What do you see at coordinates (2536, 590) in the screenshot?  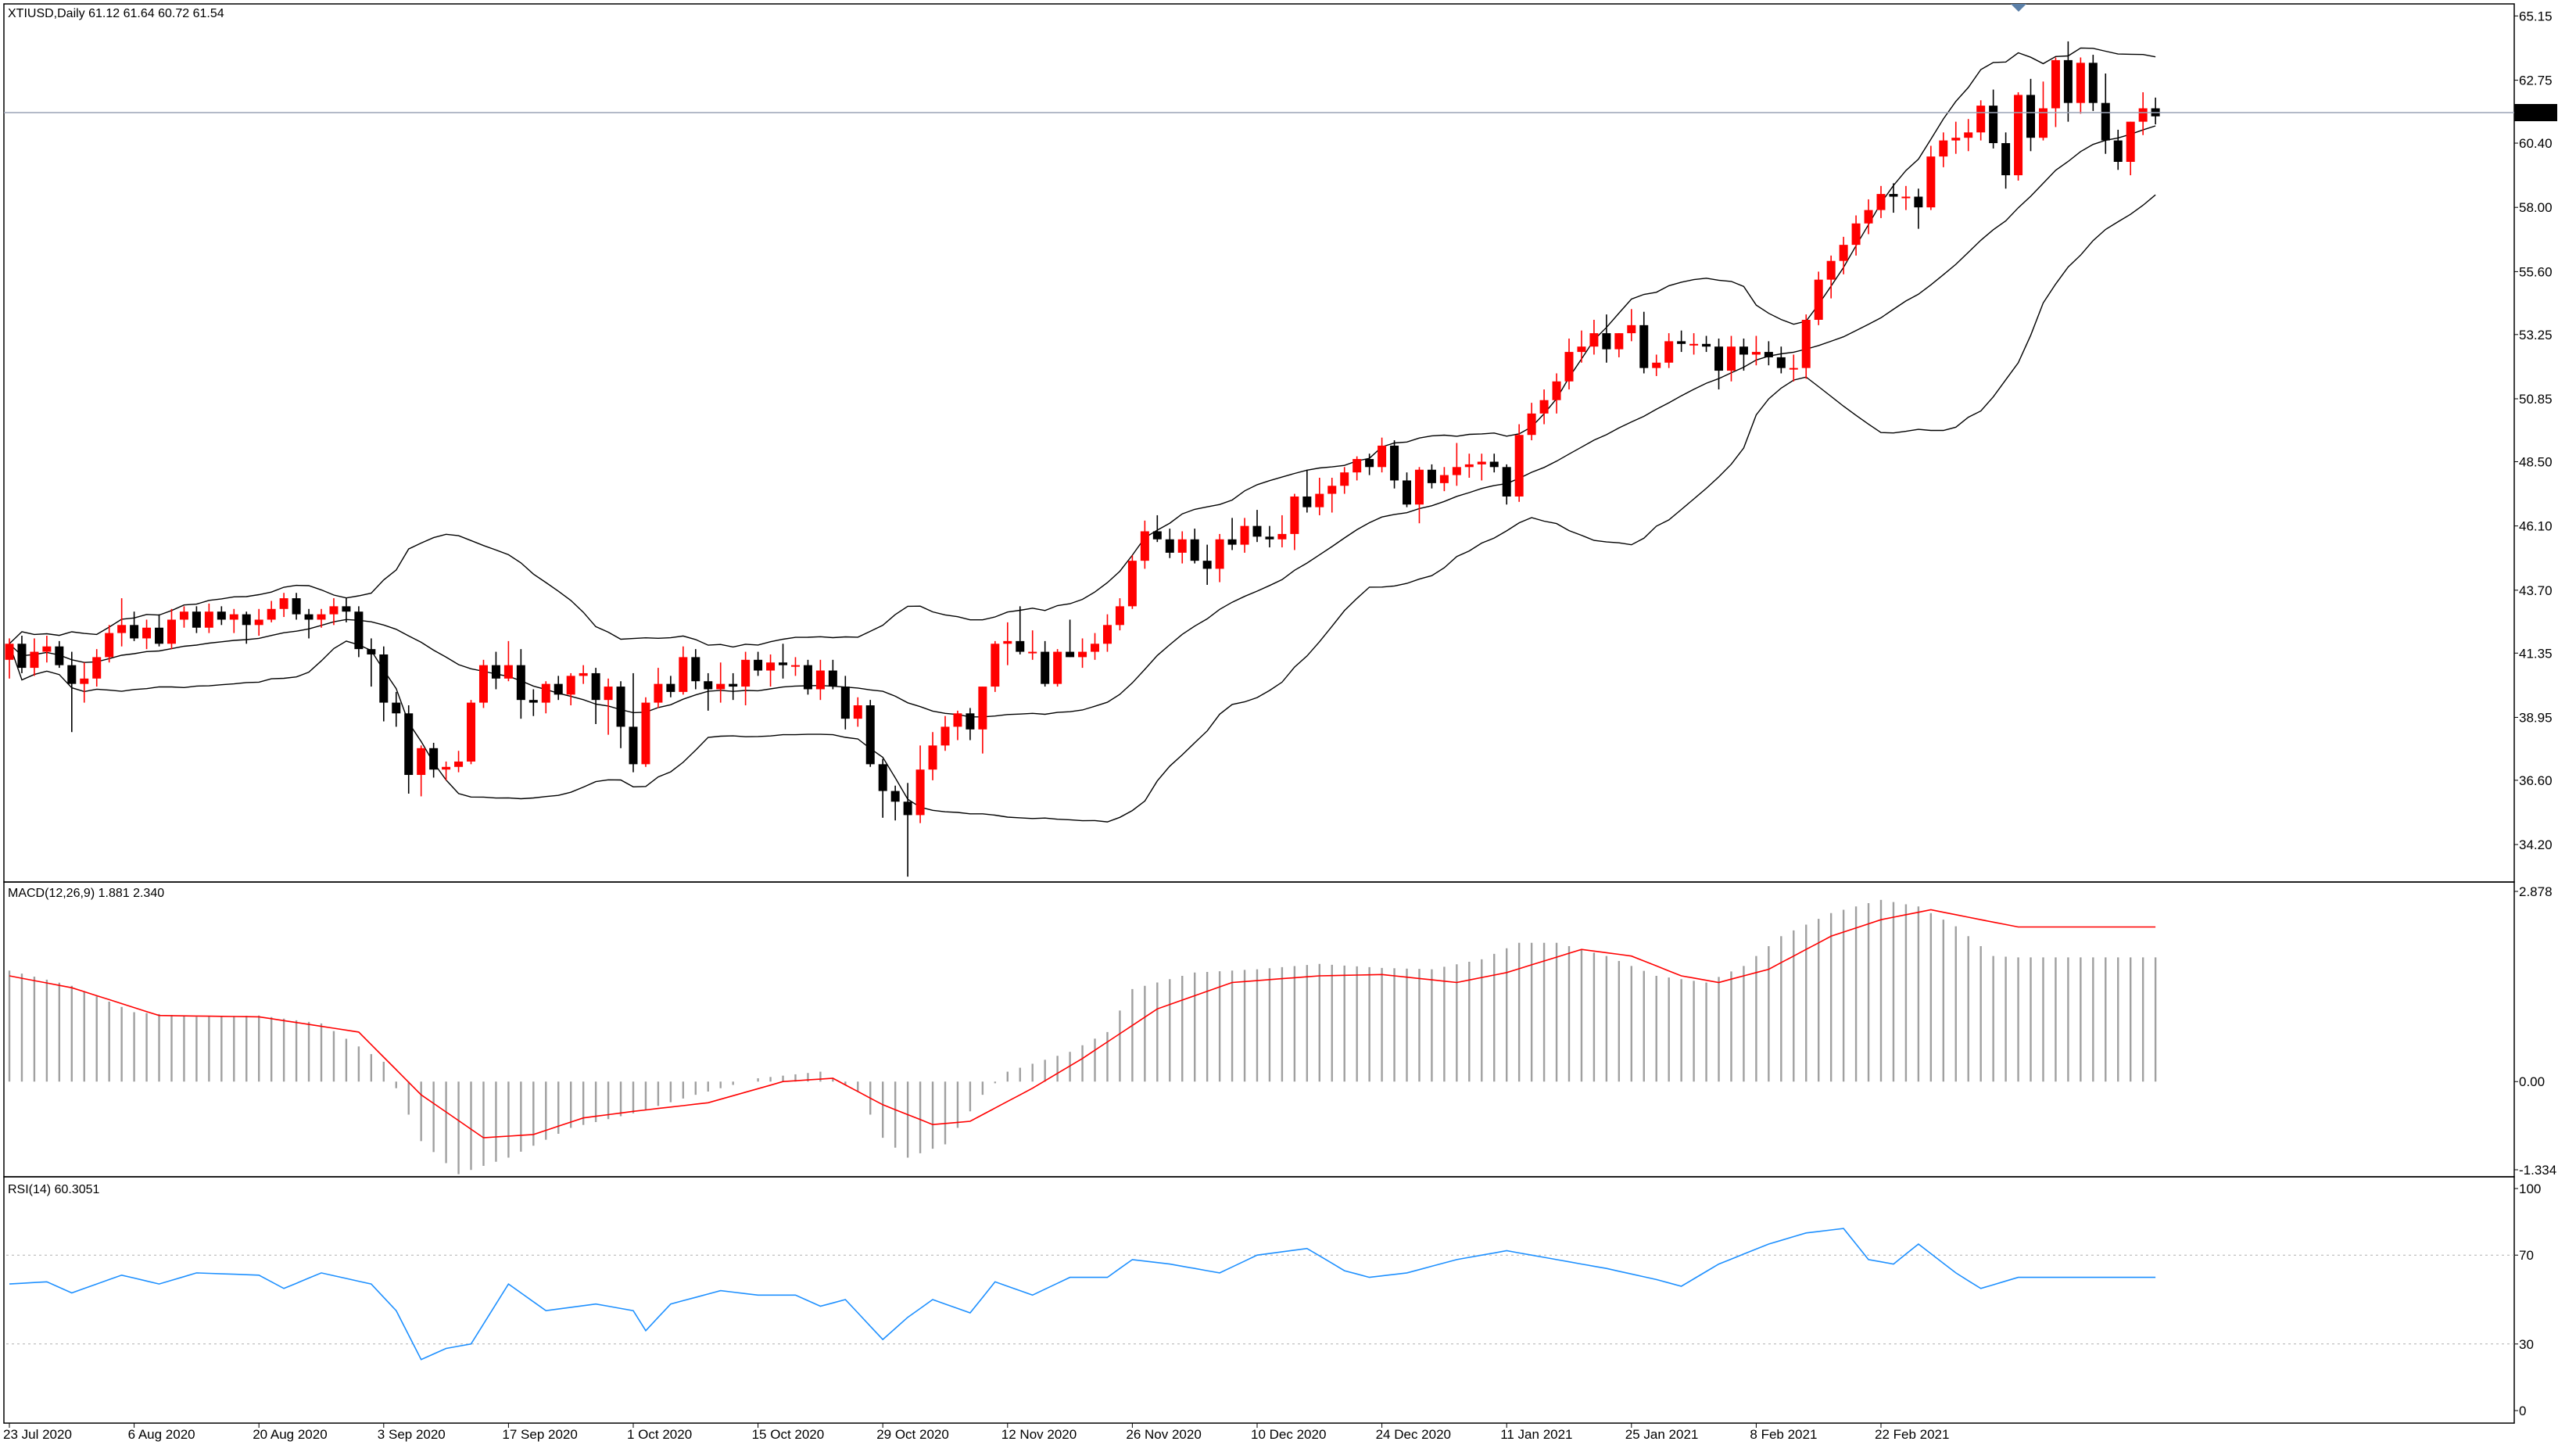 I see `price-tick-label: 43.70` at bounding box center [2536, 590].